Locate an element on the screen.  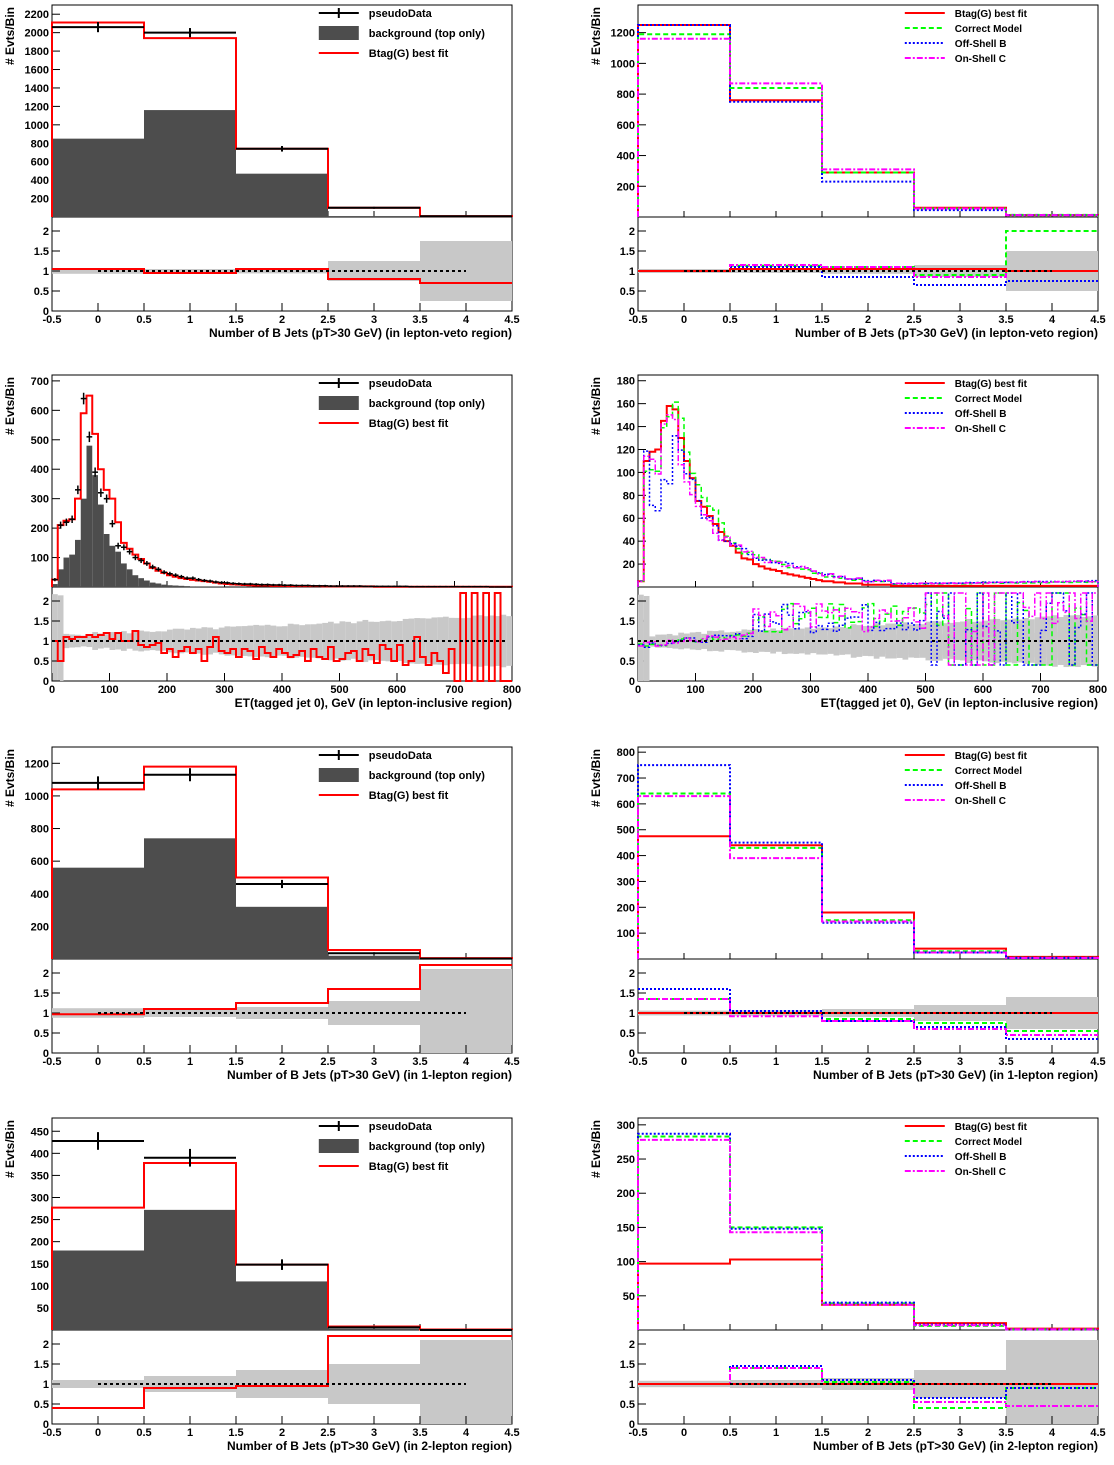
y-tick-label: 2200 is located at coordinates (37, 15).